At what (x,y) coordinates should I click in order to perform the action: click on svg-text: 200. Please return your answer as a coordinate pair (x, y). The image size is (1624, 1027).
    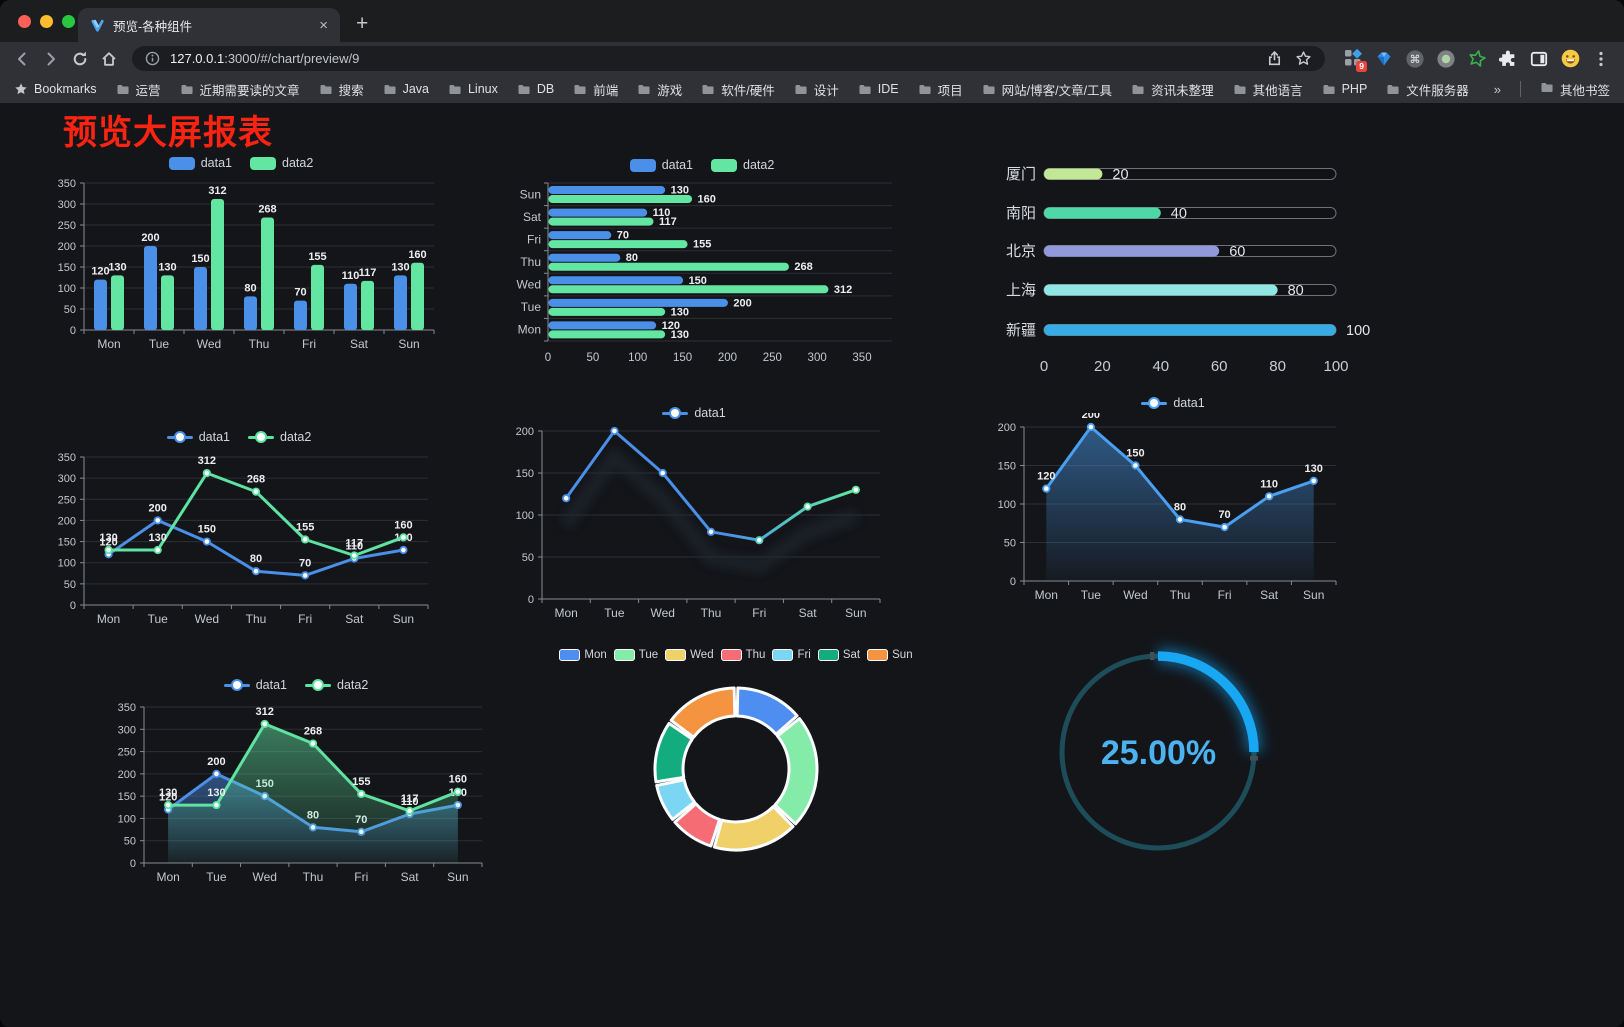
    Looking at the image, I should click on (67, 521).